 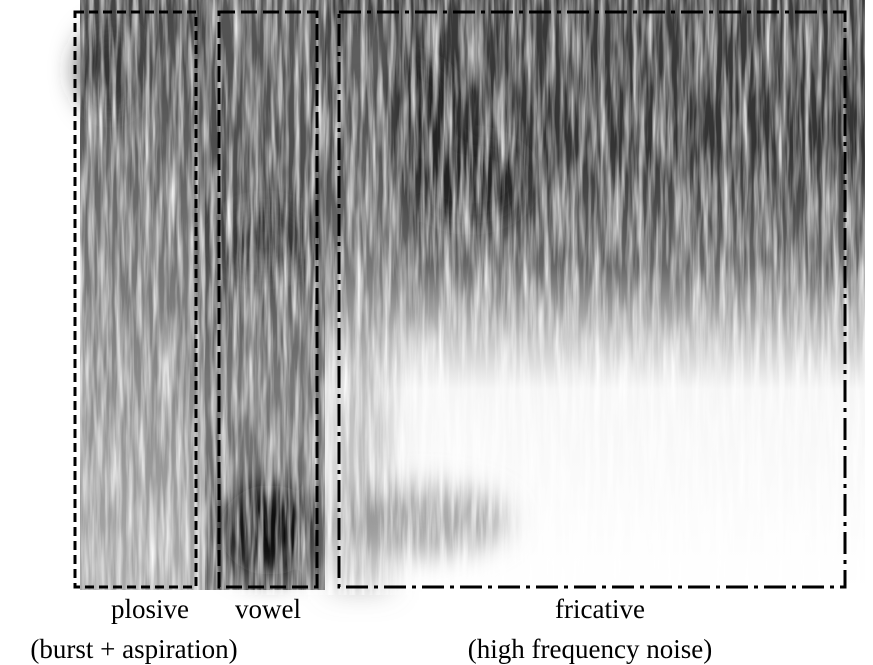 I want to click on region-label: plosive, so click(x=150, y=609).